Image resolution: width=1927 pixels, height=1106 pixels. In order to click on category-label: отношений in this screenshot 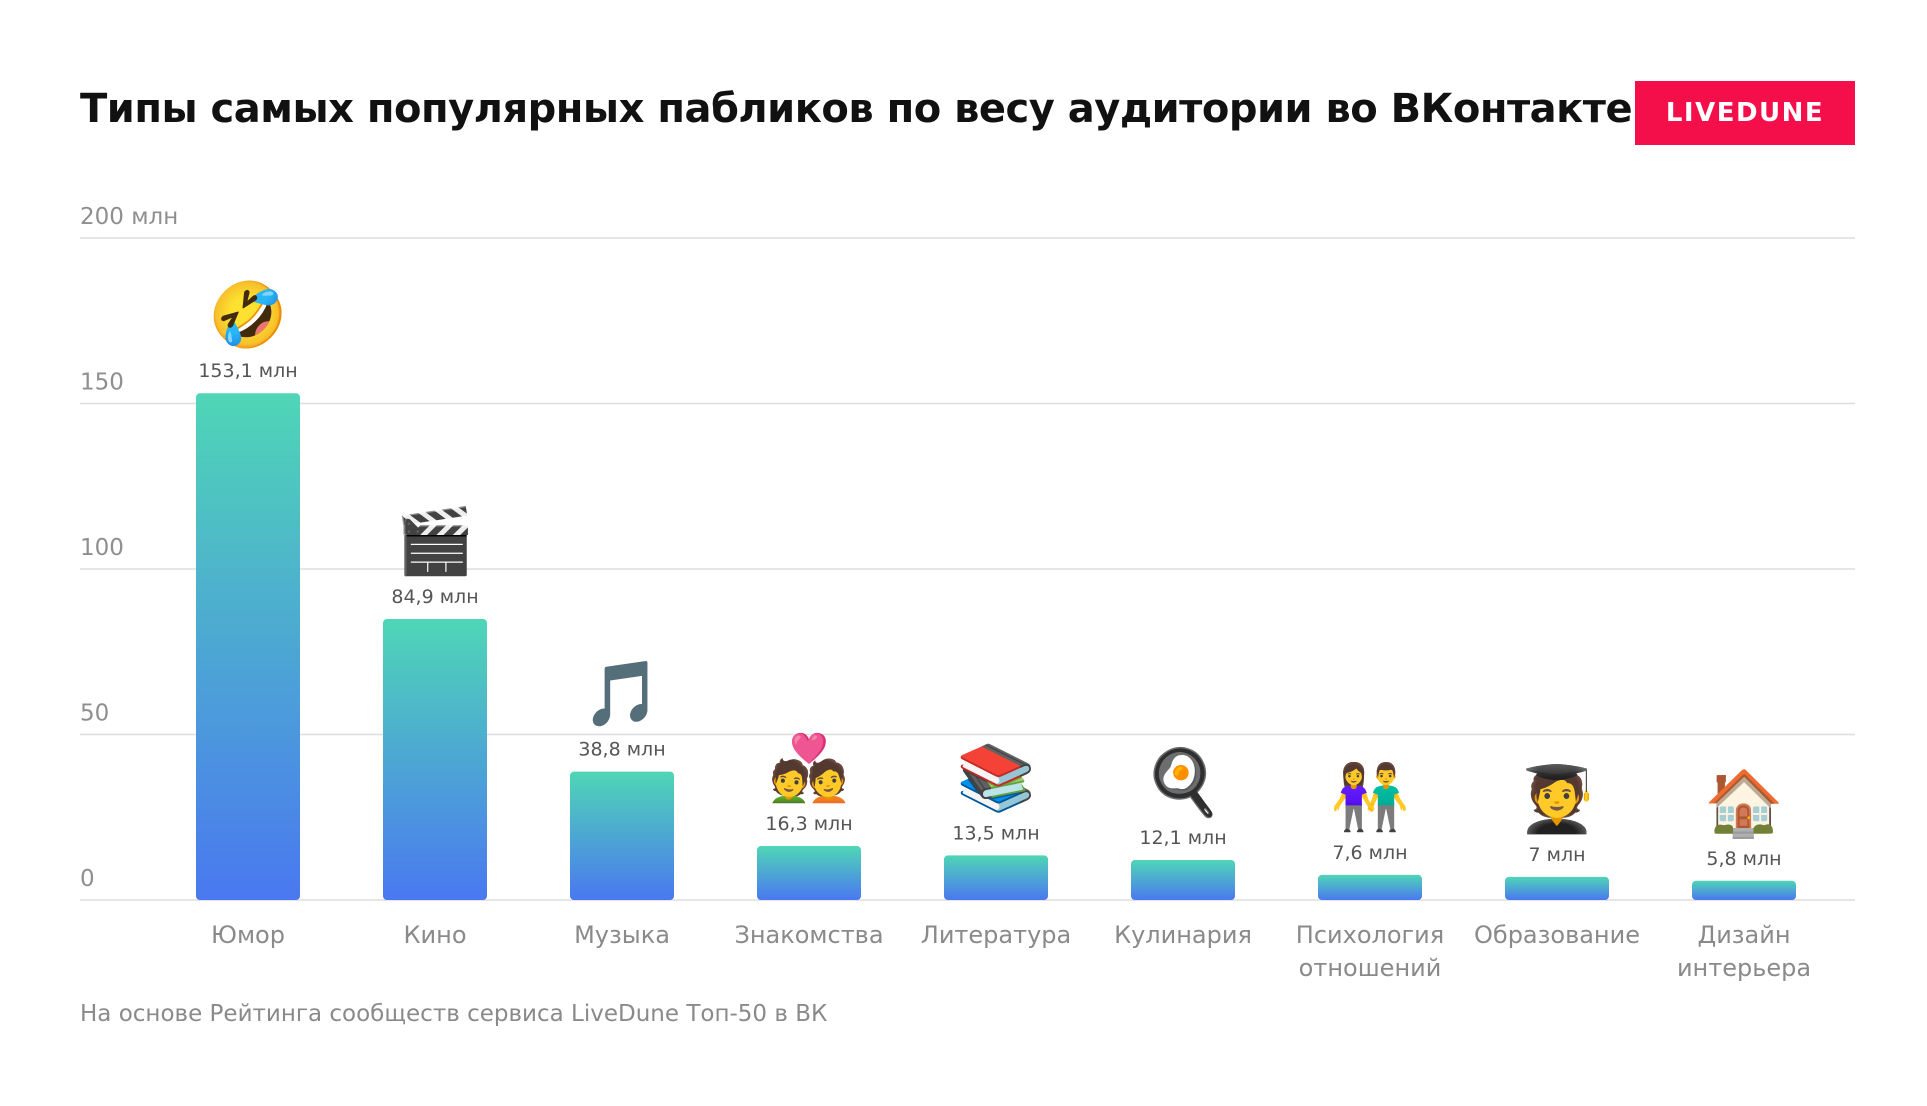, I will do `click(1370, 968)`.